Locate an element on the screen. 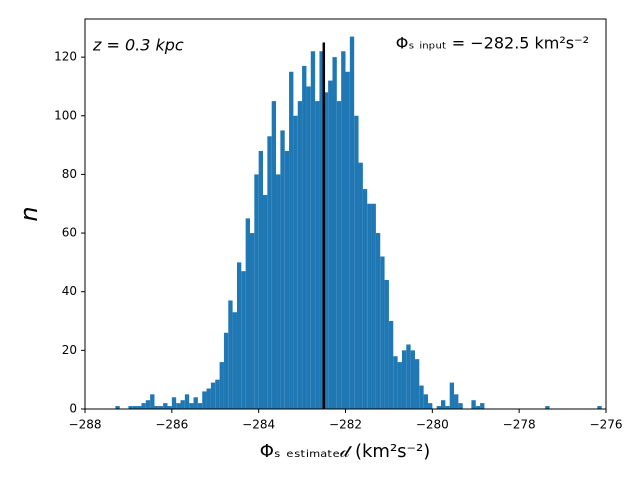 The width and height of the screenshot is (640, 480). x-tick-label: −284 is located at coordinates (258, 425).